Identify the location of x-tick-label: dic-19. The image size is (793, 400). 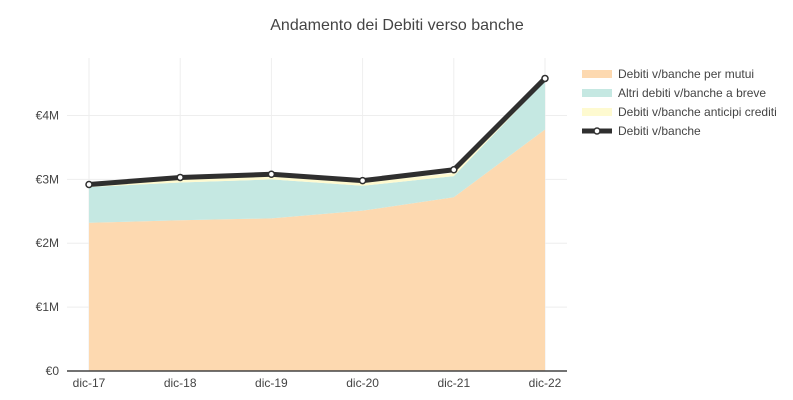
(271, 383).